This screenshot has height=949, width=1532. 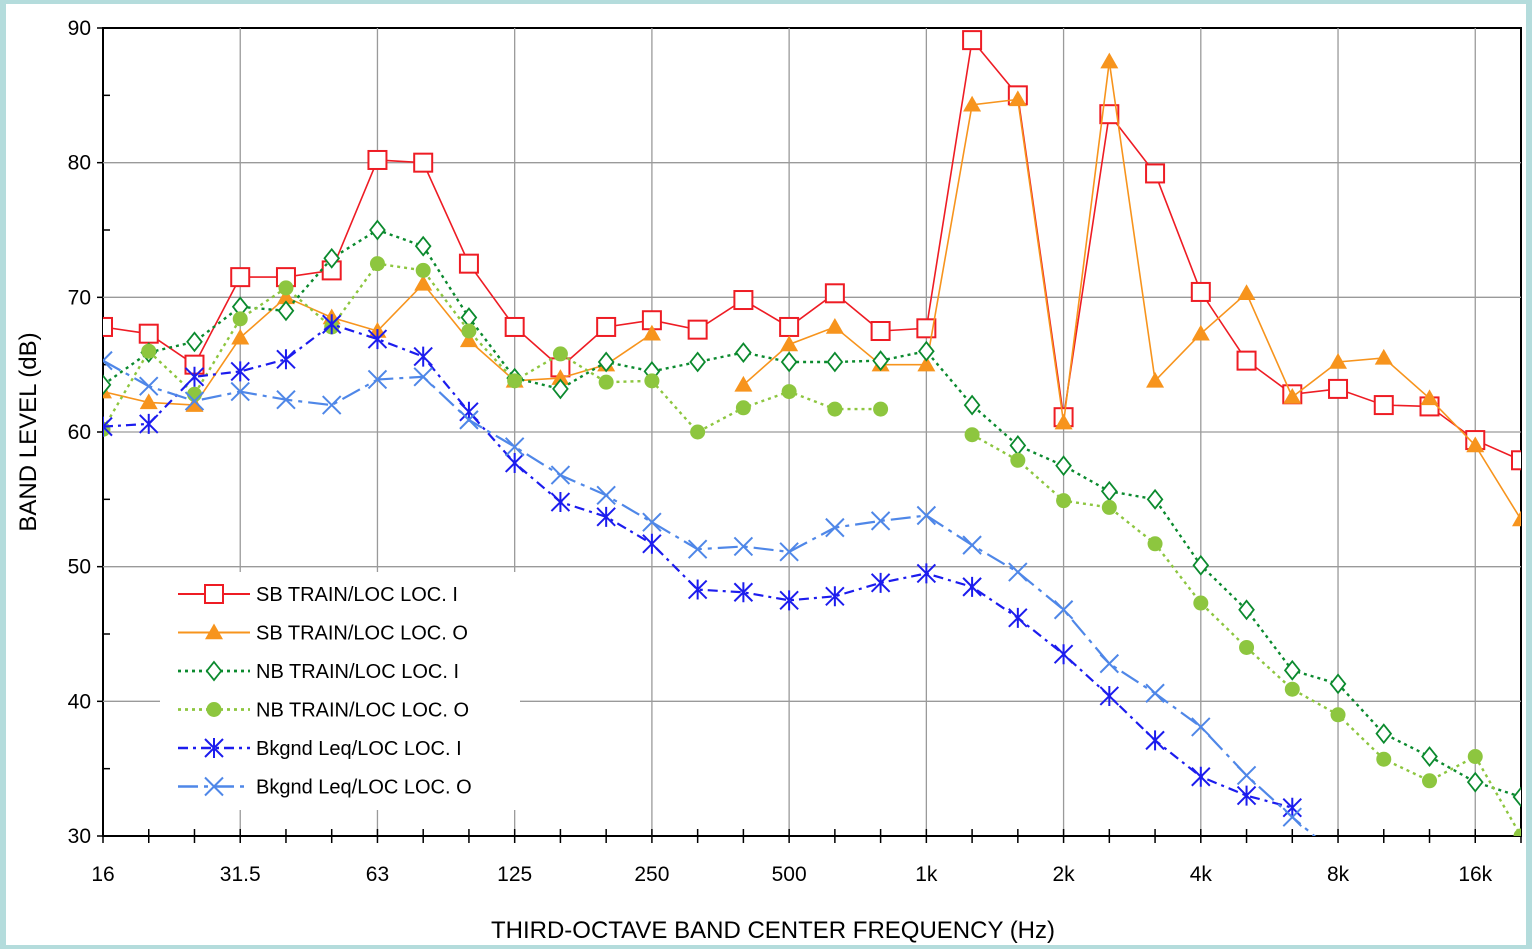 What do you see at coordinates (240, 874) in the screenshot?
I see `x-tick-label: 31.5` at bounding box center [240, 874].